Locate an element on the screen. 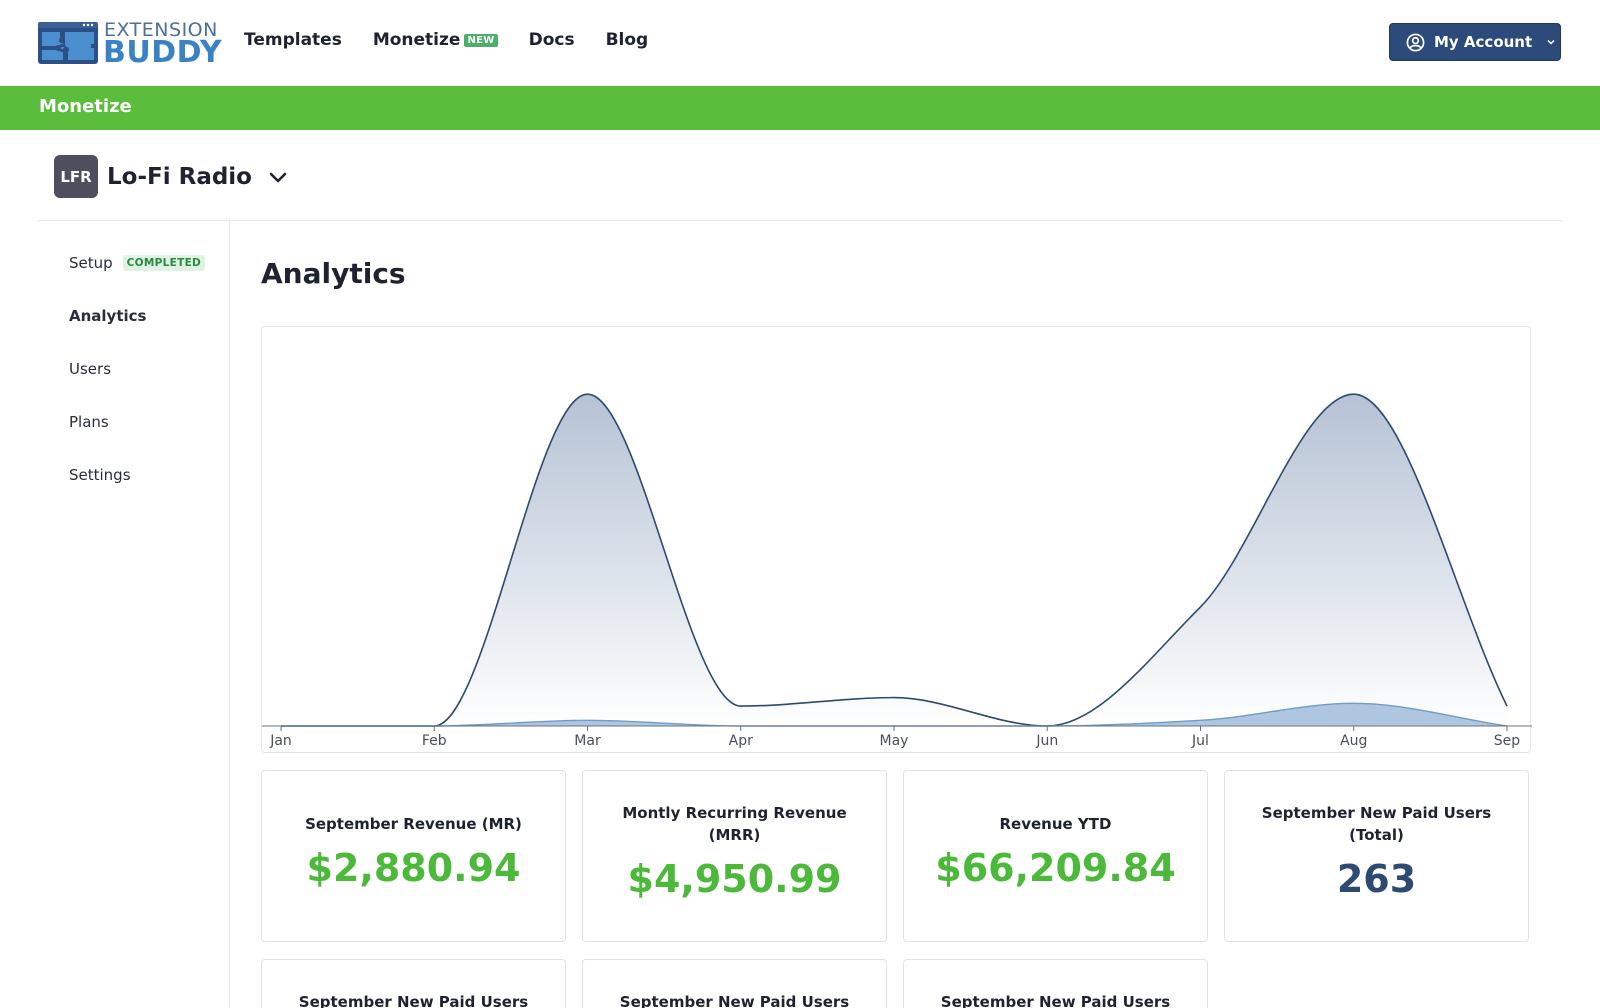 This screenshot has width=1600, height=1008. completed-badge: COMPLETED is located at coordinates (164, 263).